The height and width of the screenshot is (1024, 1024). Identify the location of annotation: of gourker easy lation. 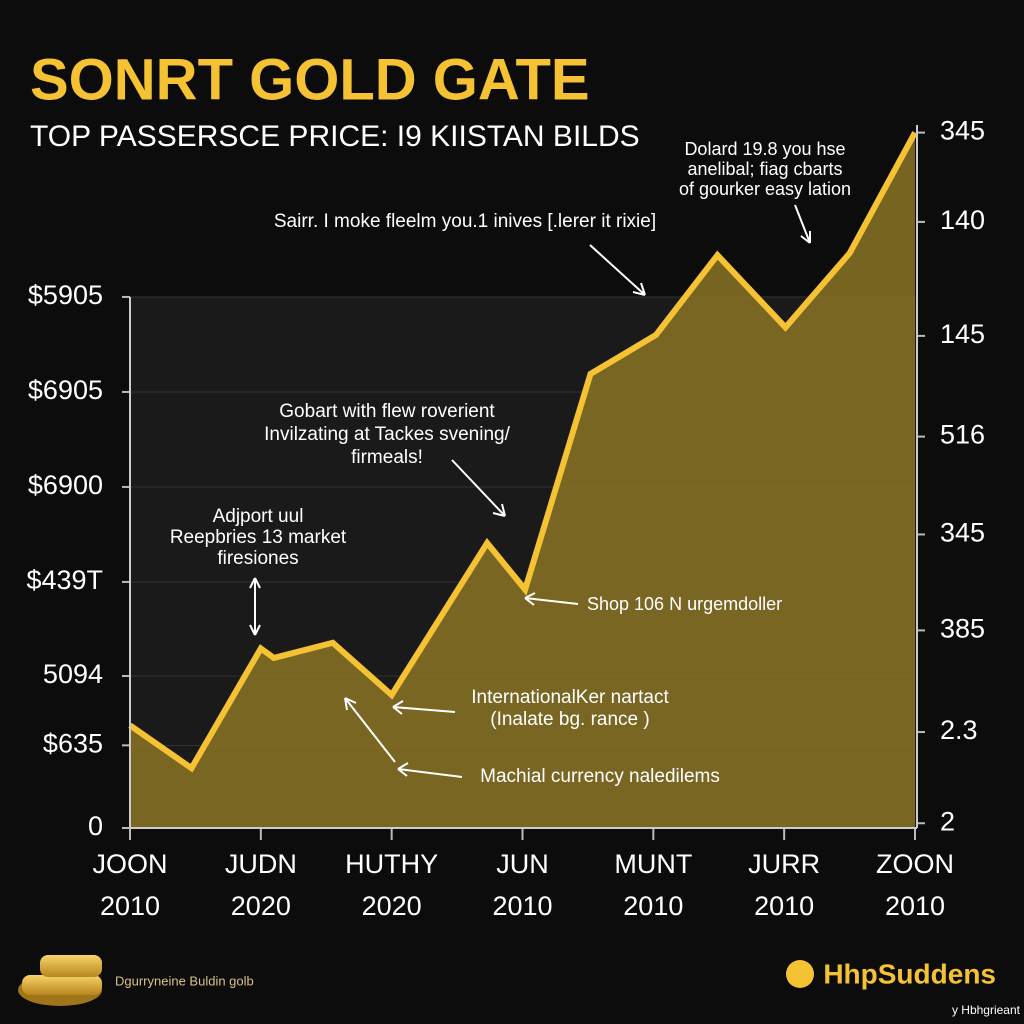
(765, 189).